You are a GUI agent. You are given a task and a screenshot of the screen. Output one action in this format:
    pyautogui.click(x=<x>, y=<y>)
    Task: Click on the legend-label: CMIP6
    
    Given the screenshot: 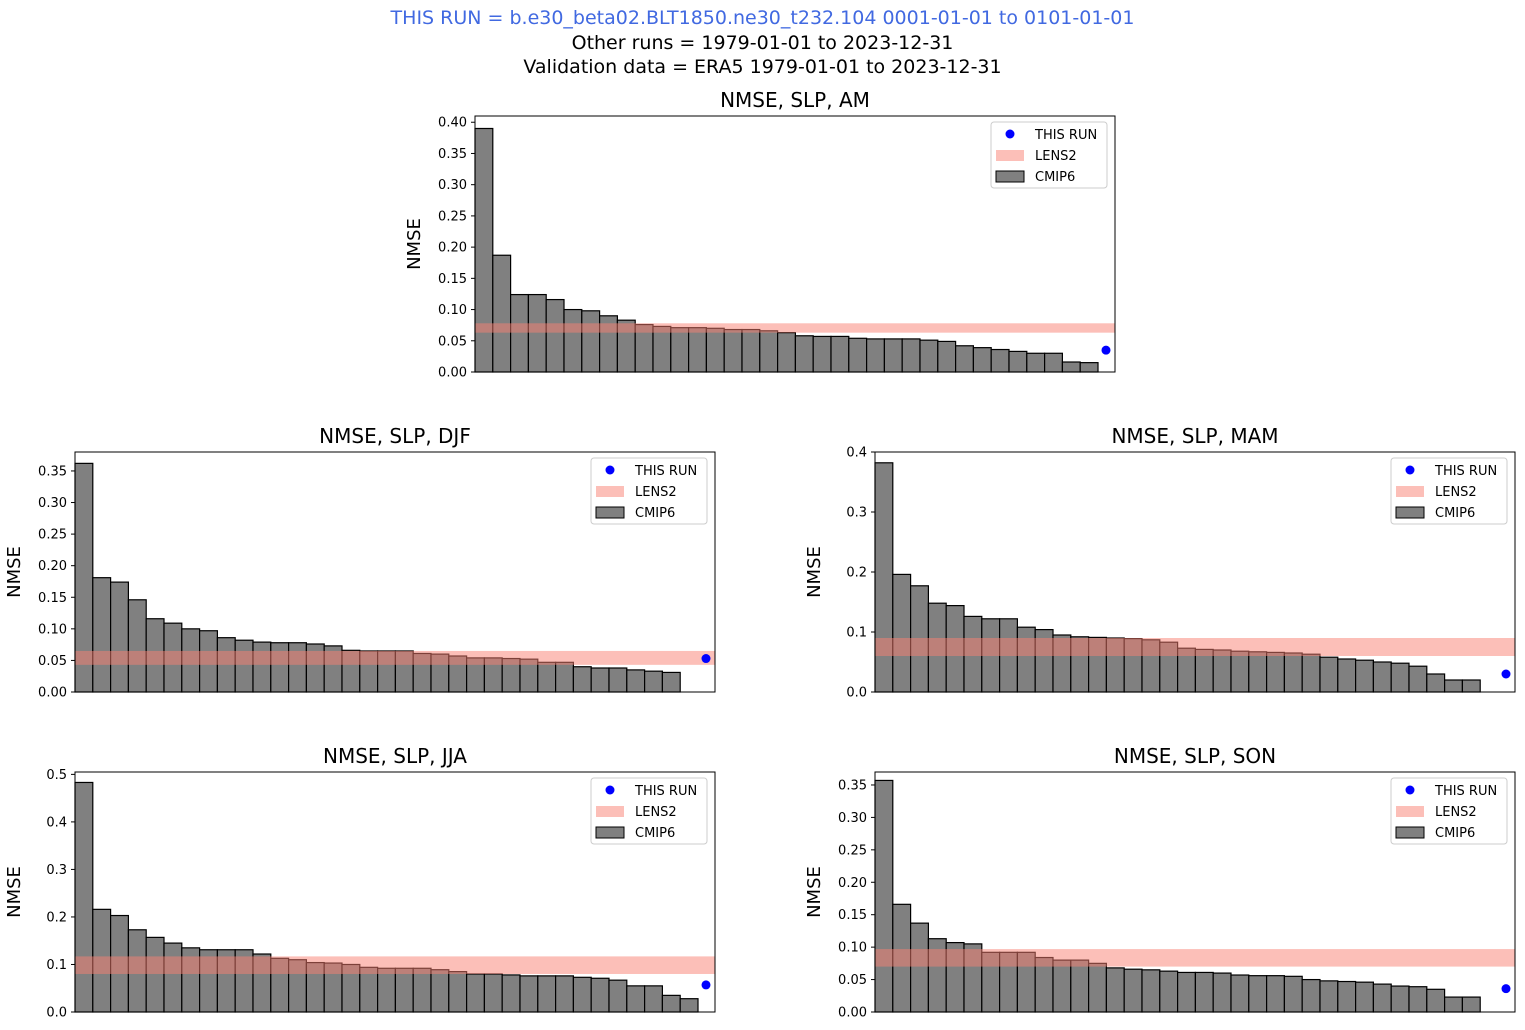 What is the action you would take?
    pyautogui.click(x=655, y=513)
    